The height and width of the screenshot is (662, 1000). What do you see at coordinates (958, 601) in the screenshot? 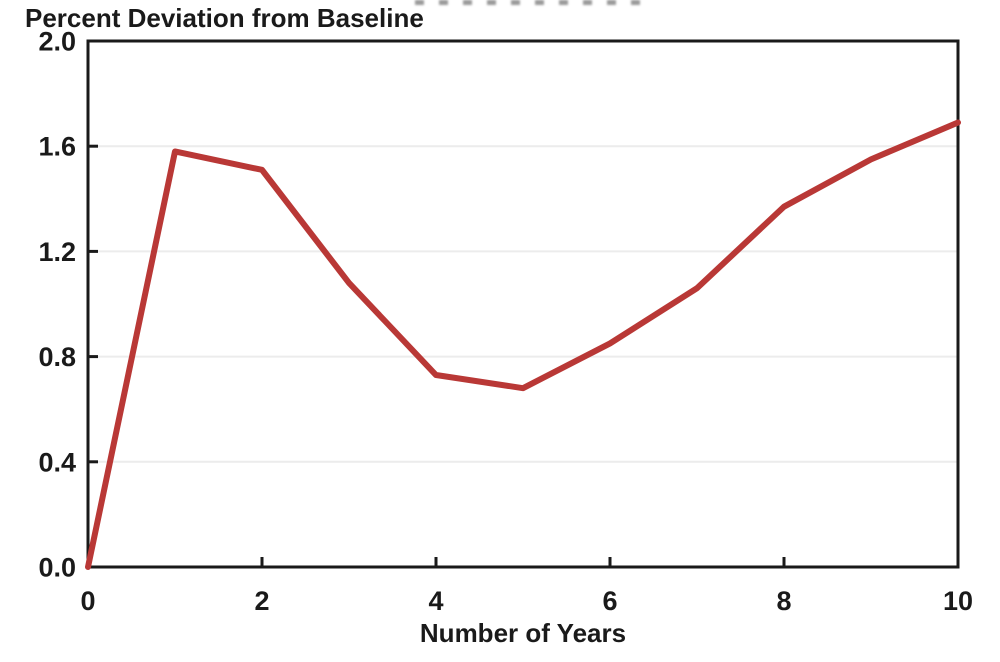
I see `x-tick-label: 10` at bounding box center [958, 601].